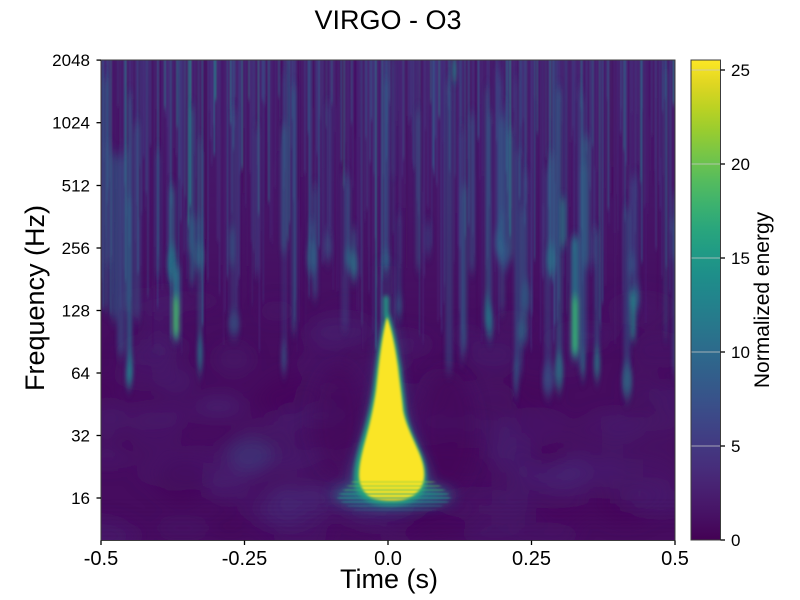 This screenshot has height=600, width=800. I want to click on svg-text: 0.5, so click(675, 559).